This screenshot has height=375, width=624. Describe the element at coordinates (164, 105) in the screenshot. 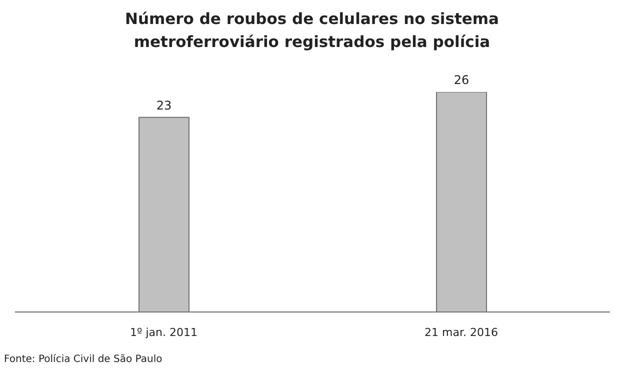

I see `data-label: 23` at that location.